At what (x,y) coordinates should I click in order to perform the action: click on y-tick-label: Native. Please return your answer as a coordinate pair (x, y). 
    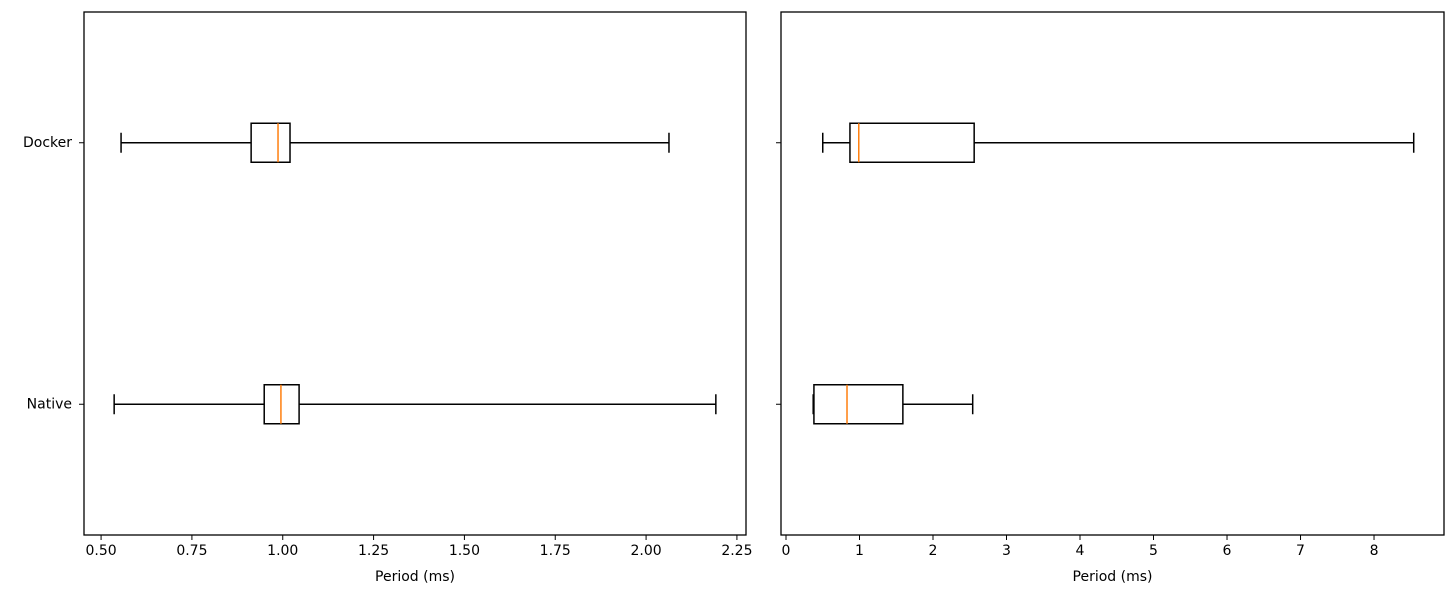
    Looking at the image, I should click on (49, 404).